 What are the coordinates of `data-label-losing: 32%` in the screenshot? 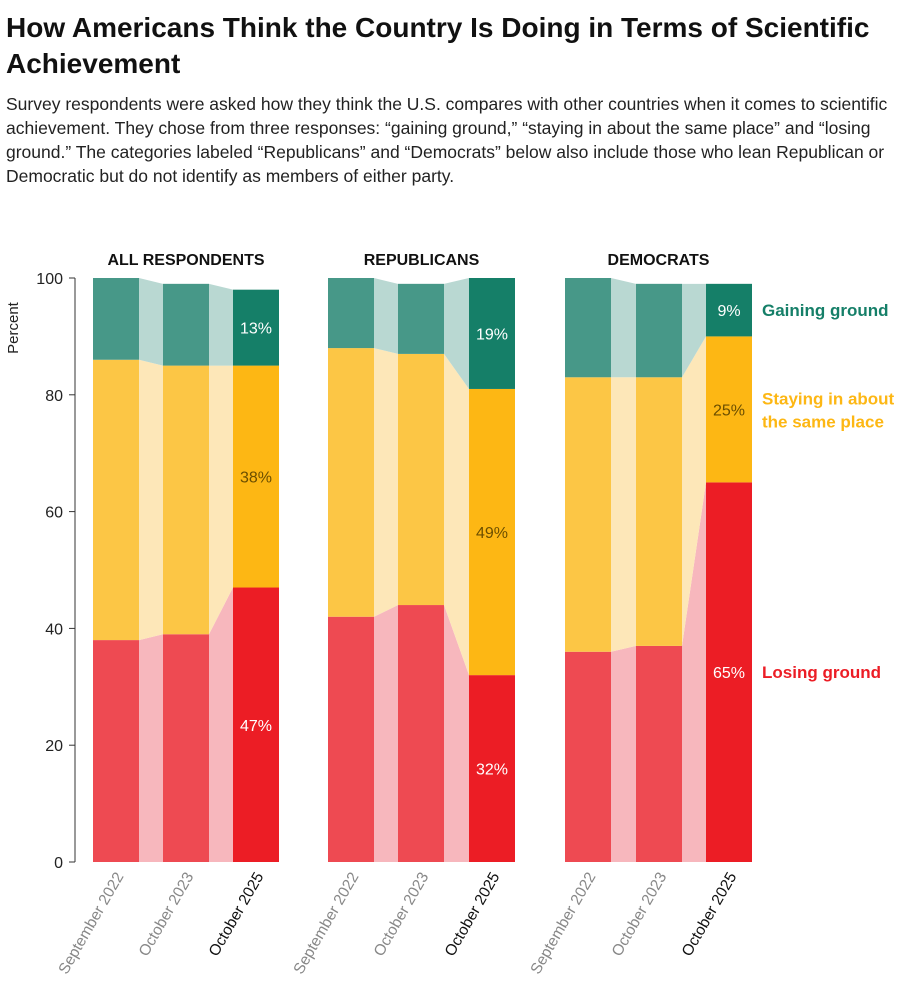 It's located at (492, 770).